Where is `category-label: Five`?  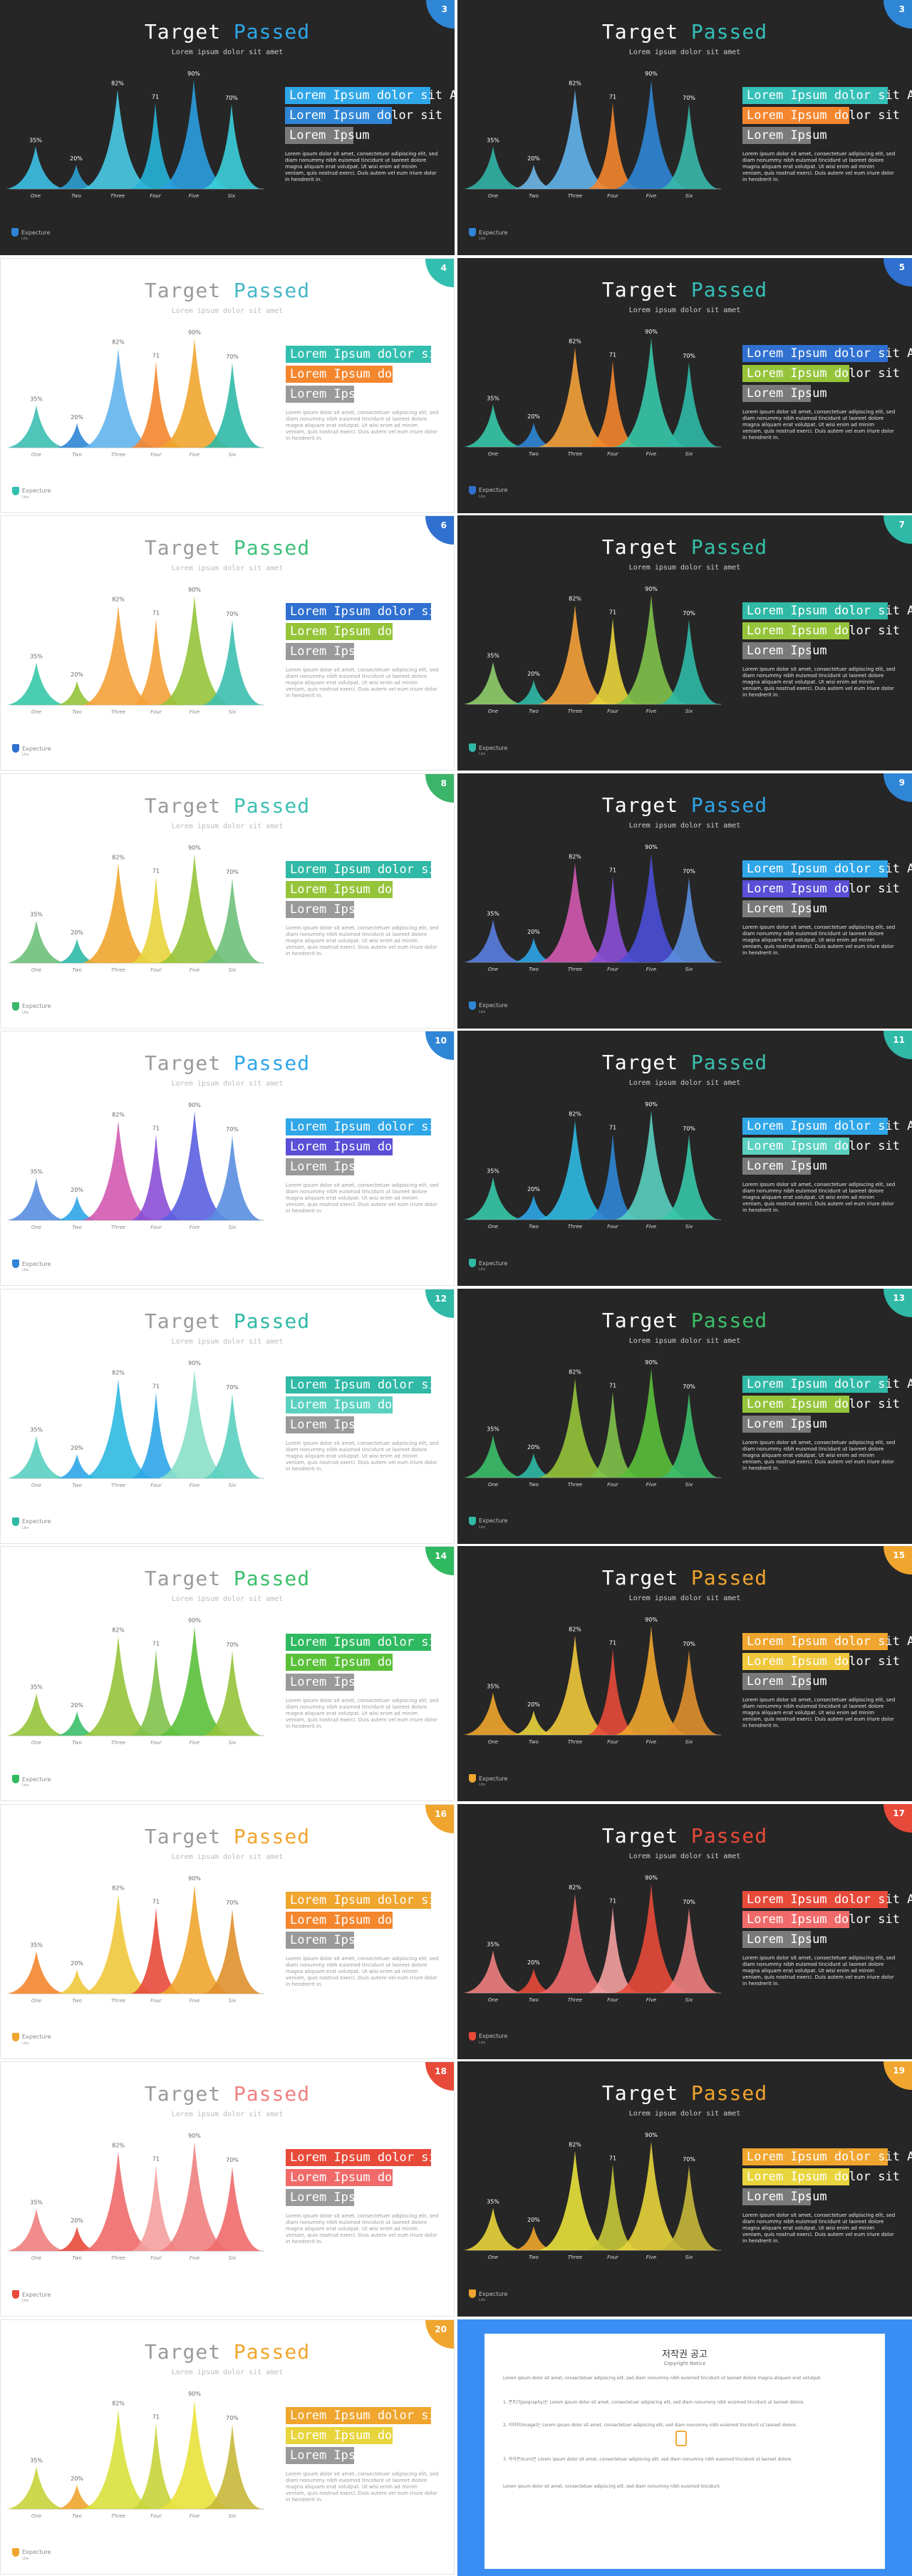
category-label: Five is located at coordinates (651, 454).